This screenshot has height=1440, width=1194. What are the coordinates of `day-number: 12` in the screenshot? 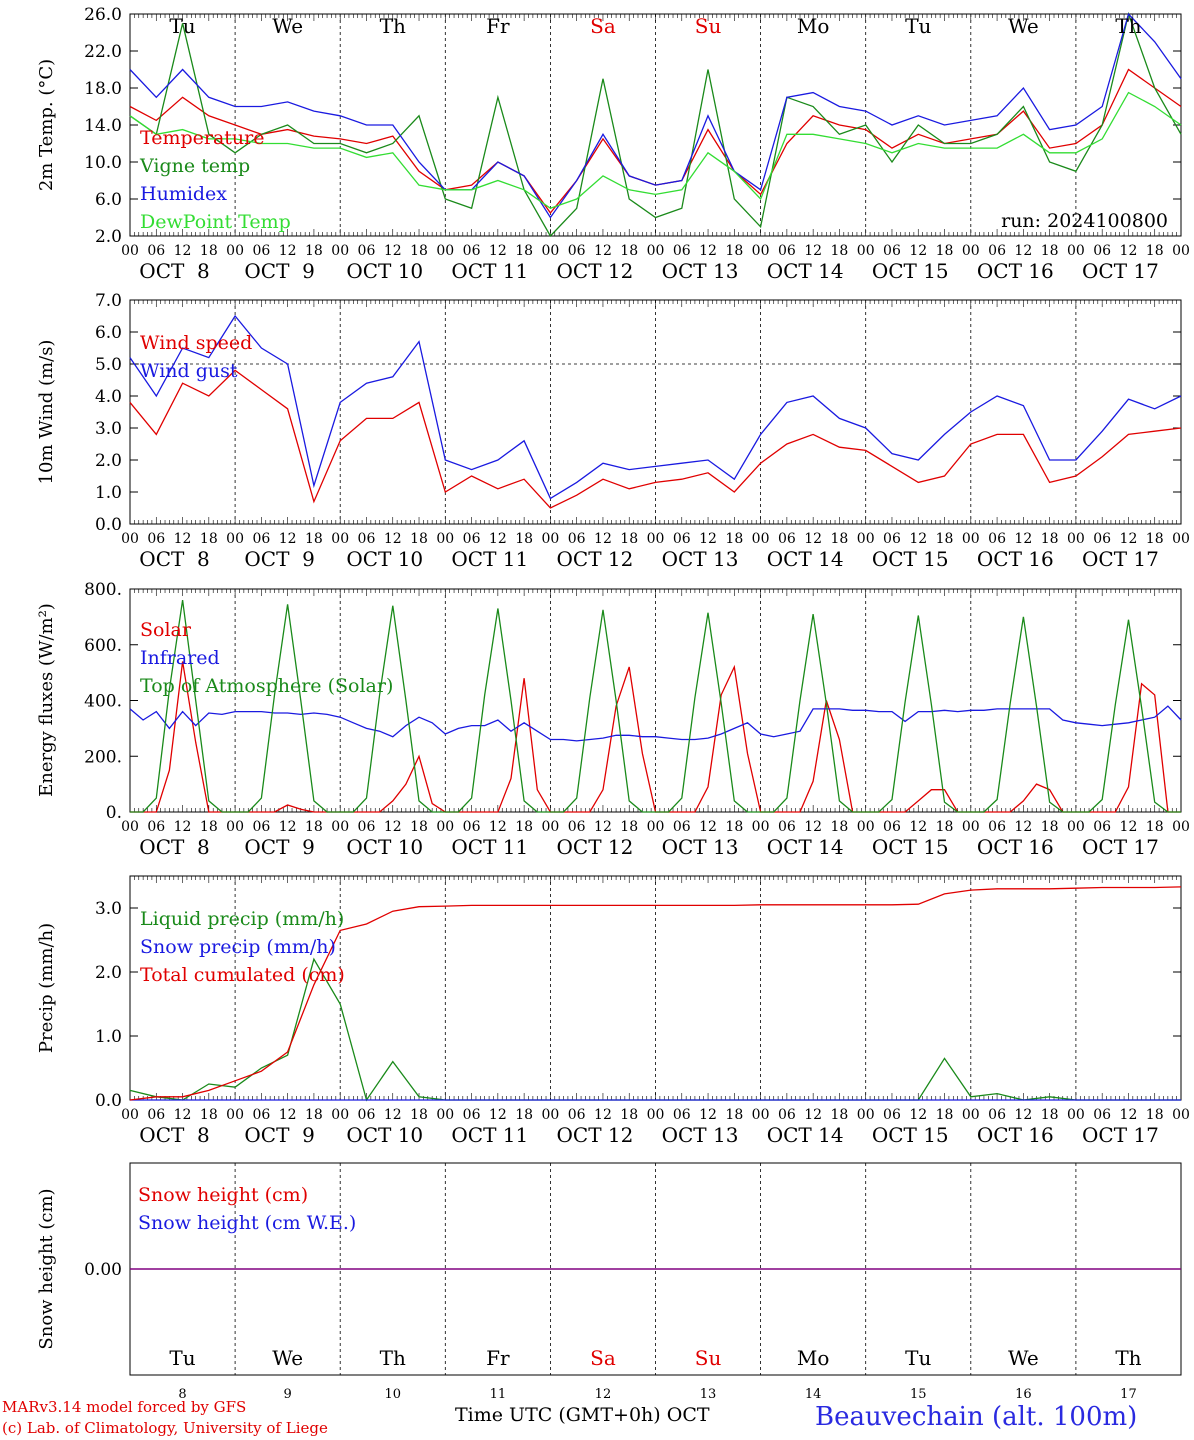 It's located at (603, 1394).